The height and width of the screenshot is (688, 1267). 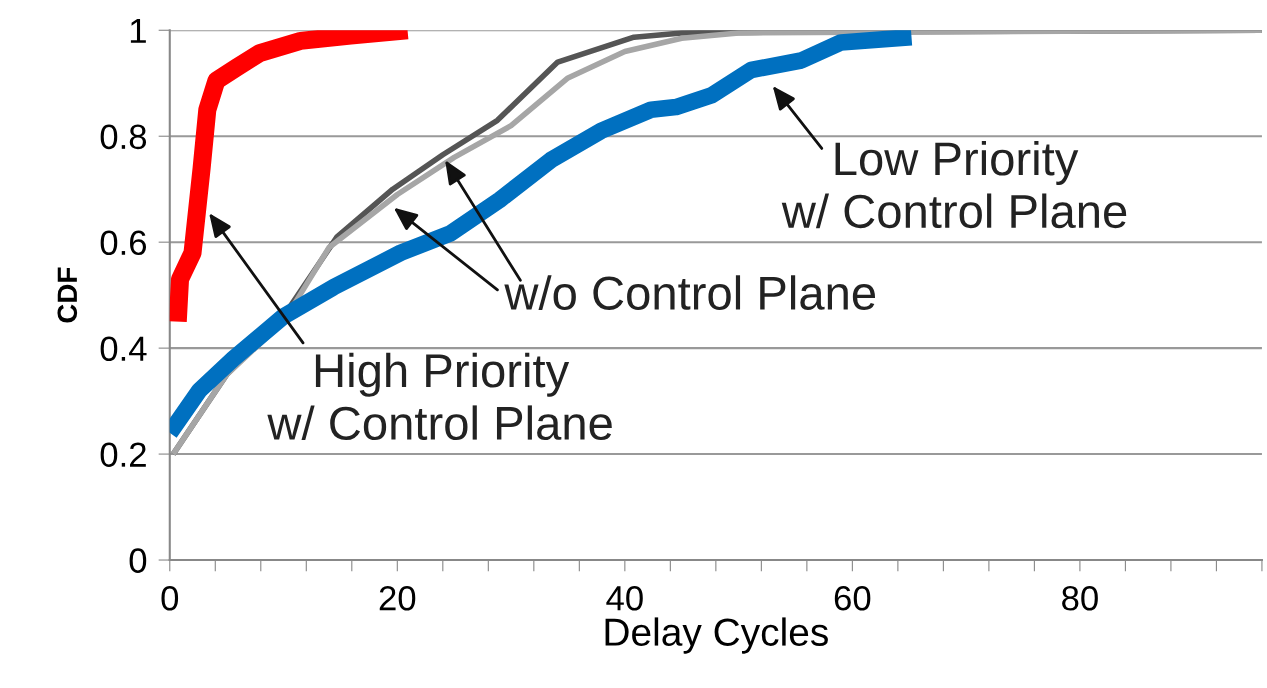 What do you see at coordinates (138, 560) in the screenshot?
I see `y-tick-label: 0` at bounding box center [138, 560].